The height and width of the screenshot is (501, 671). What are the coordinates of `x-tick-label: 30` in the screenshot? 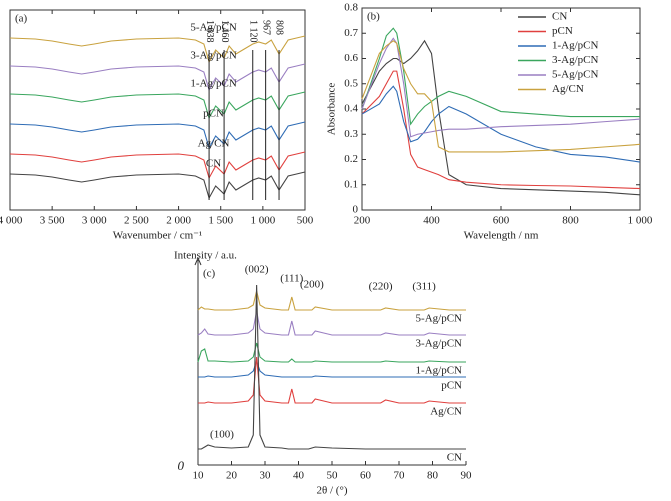 It's located at (266, 476).